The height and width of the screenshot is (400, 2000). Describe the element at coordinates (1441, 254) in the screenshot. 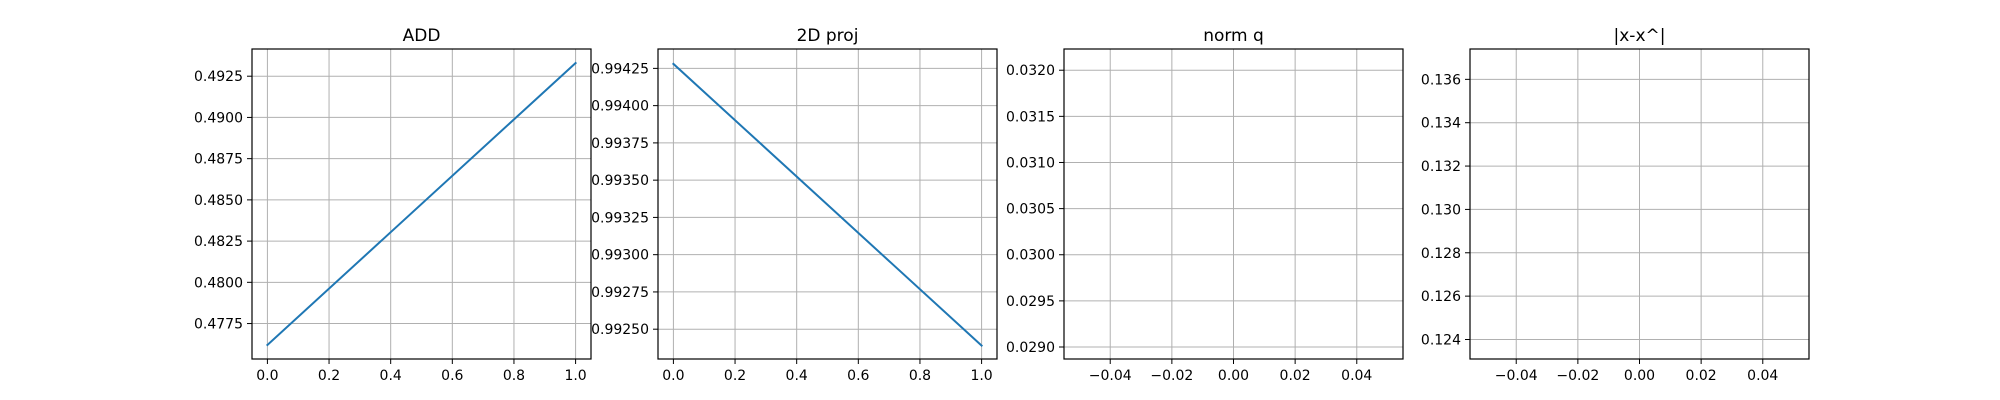

I see `y-tick-label: 0.128` at that location.